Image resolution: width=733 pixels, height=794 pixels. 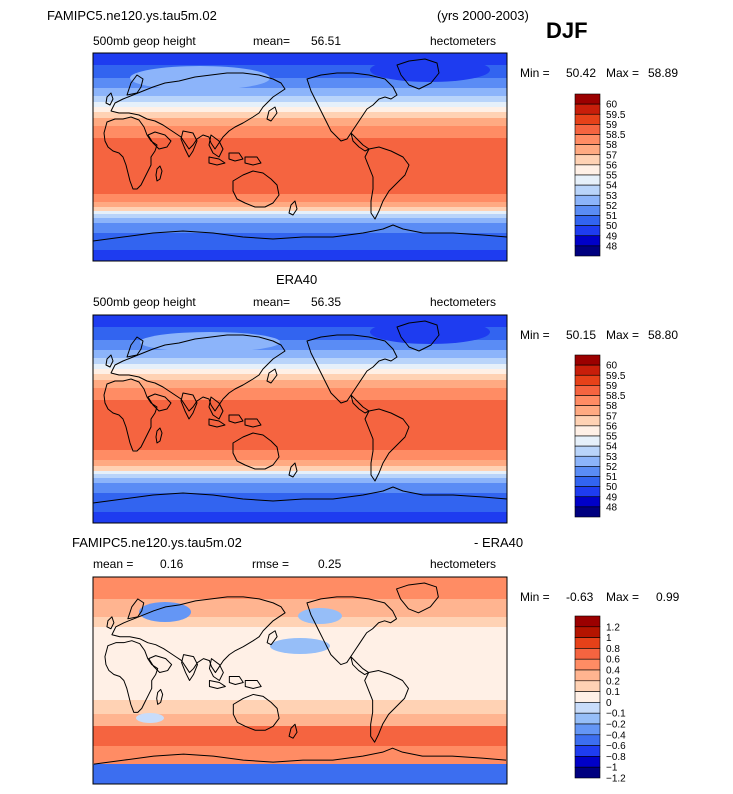 What do you see at coordinates (330, 564) in the screenshot?
I see `panel3-rmse-value: 0.25` at bounding box center [330, 564].